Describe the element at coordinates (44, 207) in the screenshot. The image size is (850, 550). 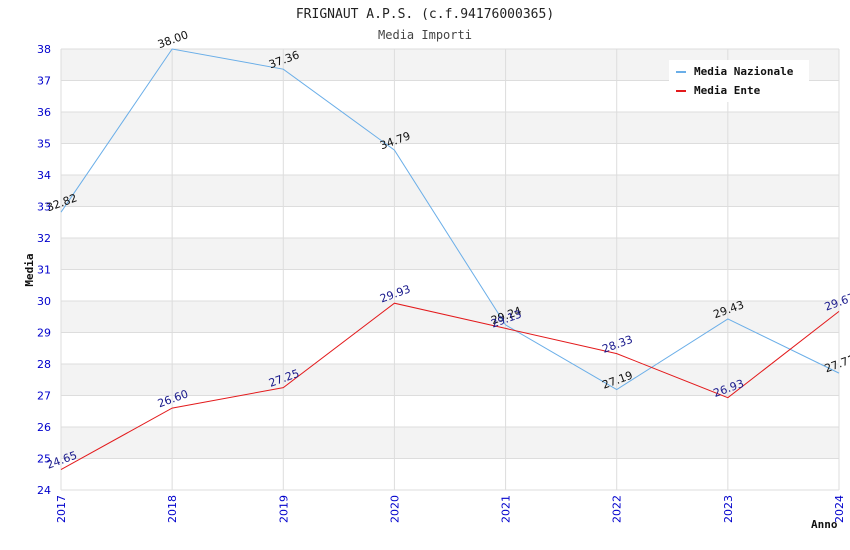
I see `y-tick-label: 33` at that location.